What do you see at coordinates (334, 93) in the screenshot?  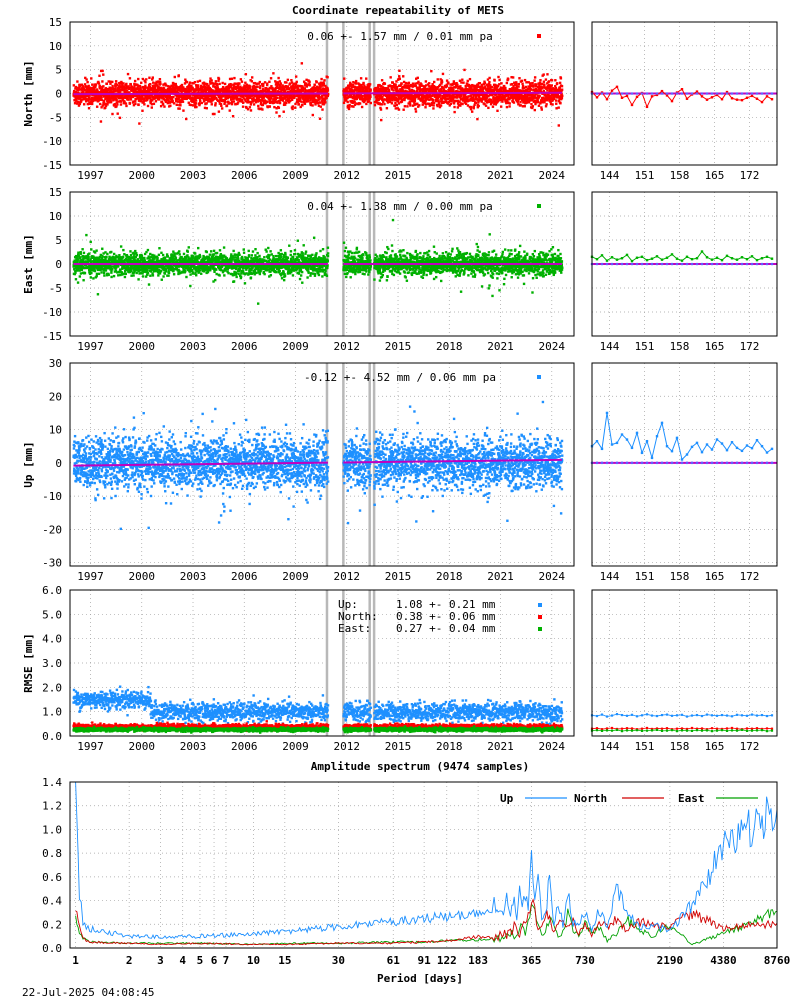 I see `data-gap` at bounding box center [334, 93].